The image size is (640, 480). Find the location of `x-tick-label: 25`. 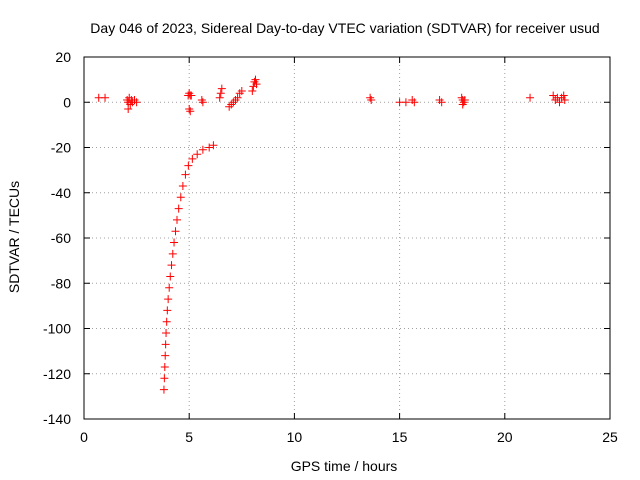

x-tick-label: 25 is located at coordinates (610, 437).